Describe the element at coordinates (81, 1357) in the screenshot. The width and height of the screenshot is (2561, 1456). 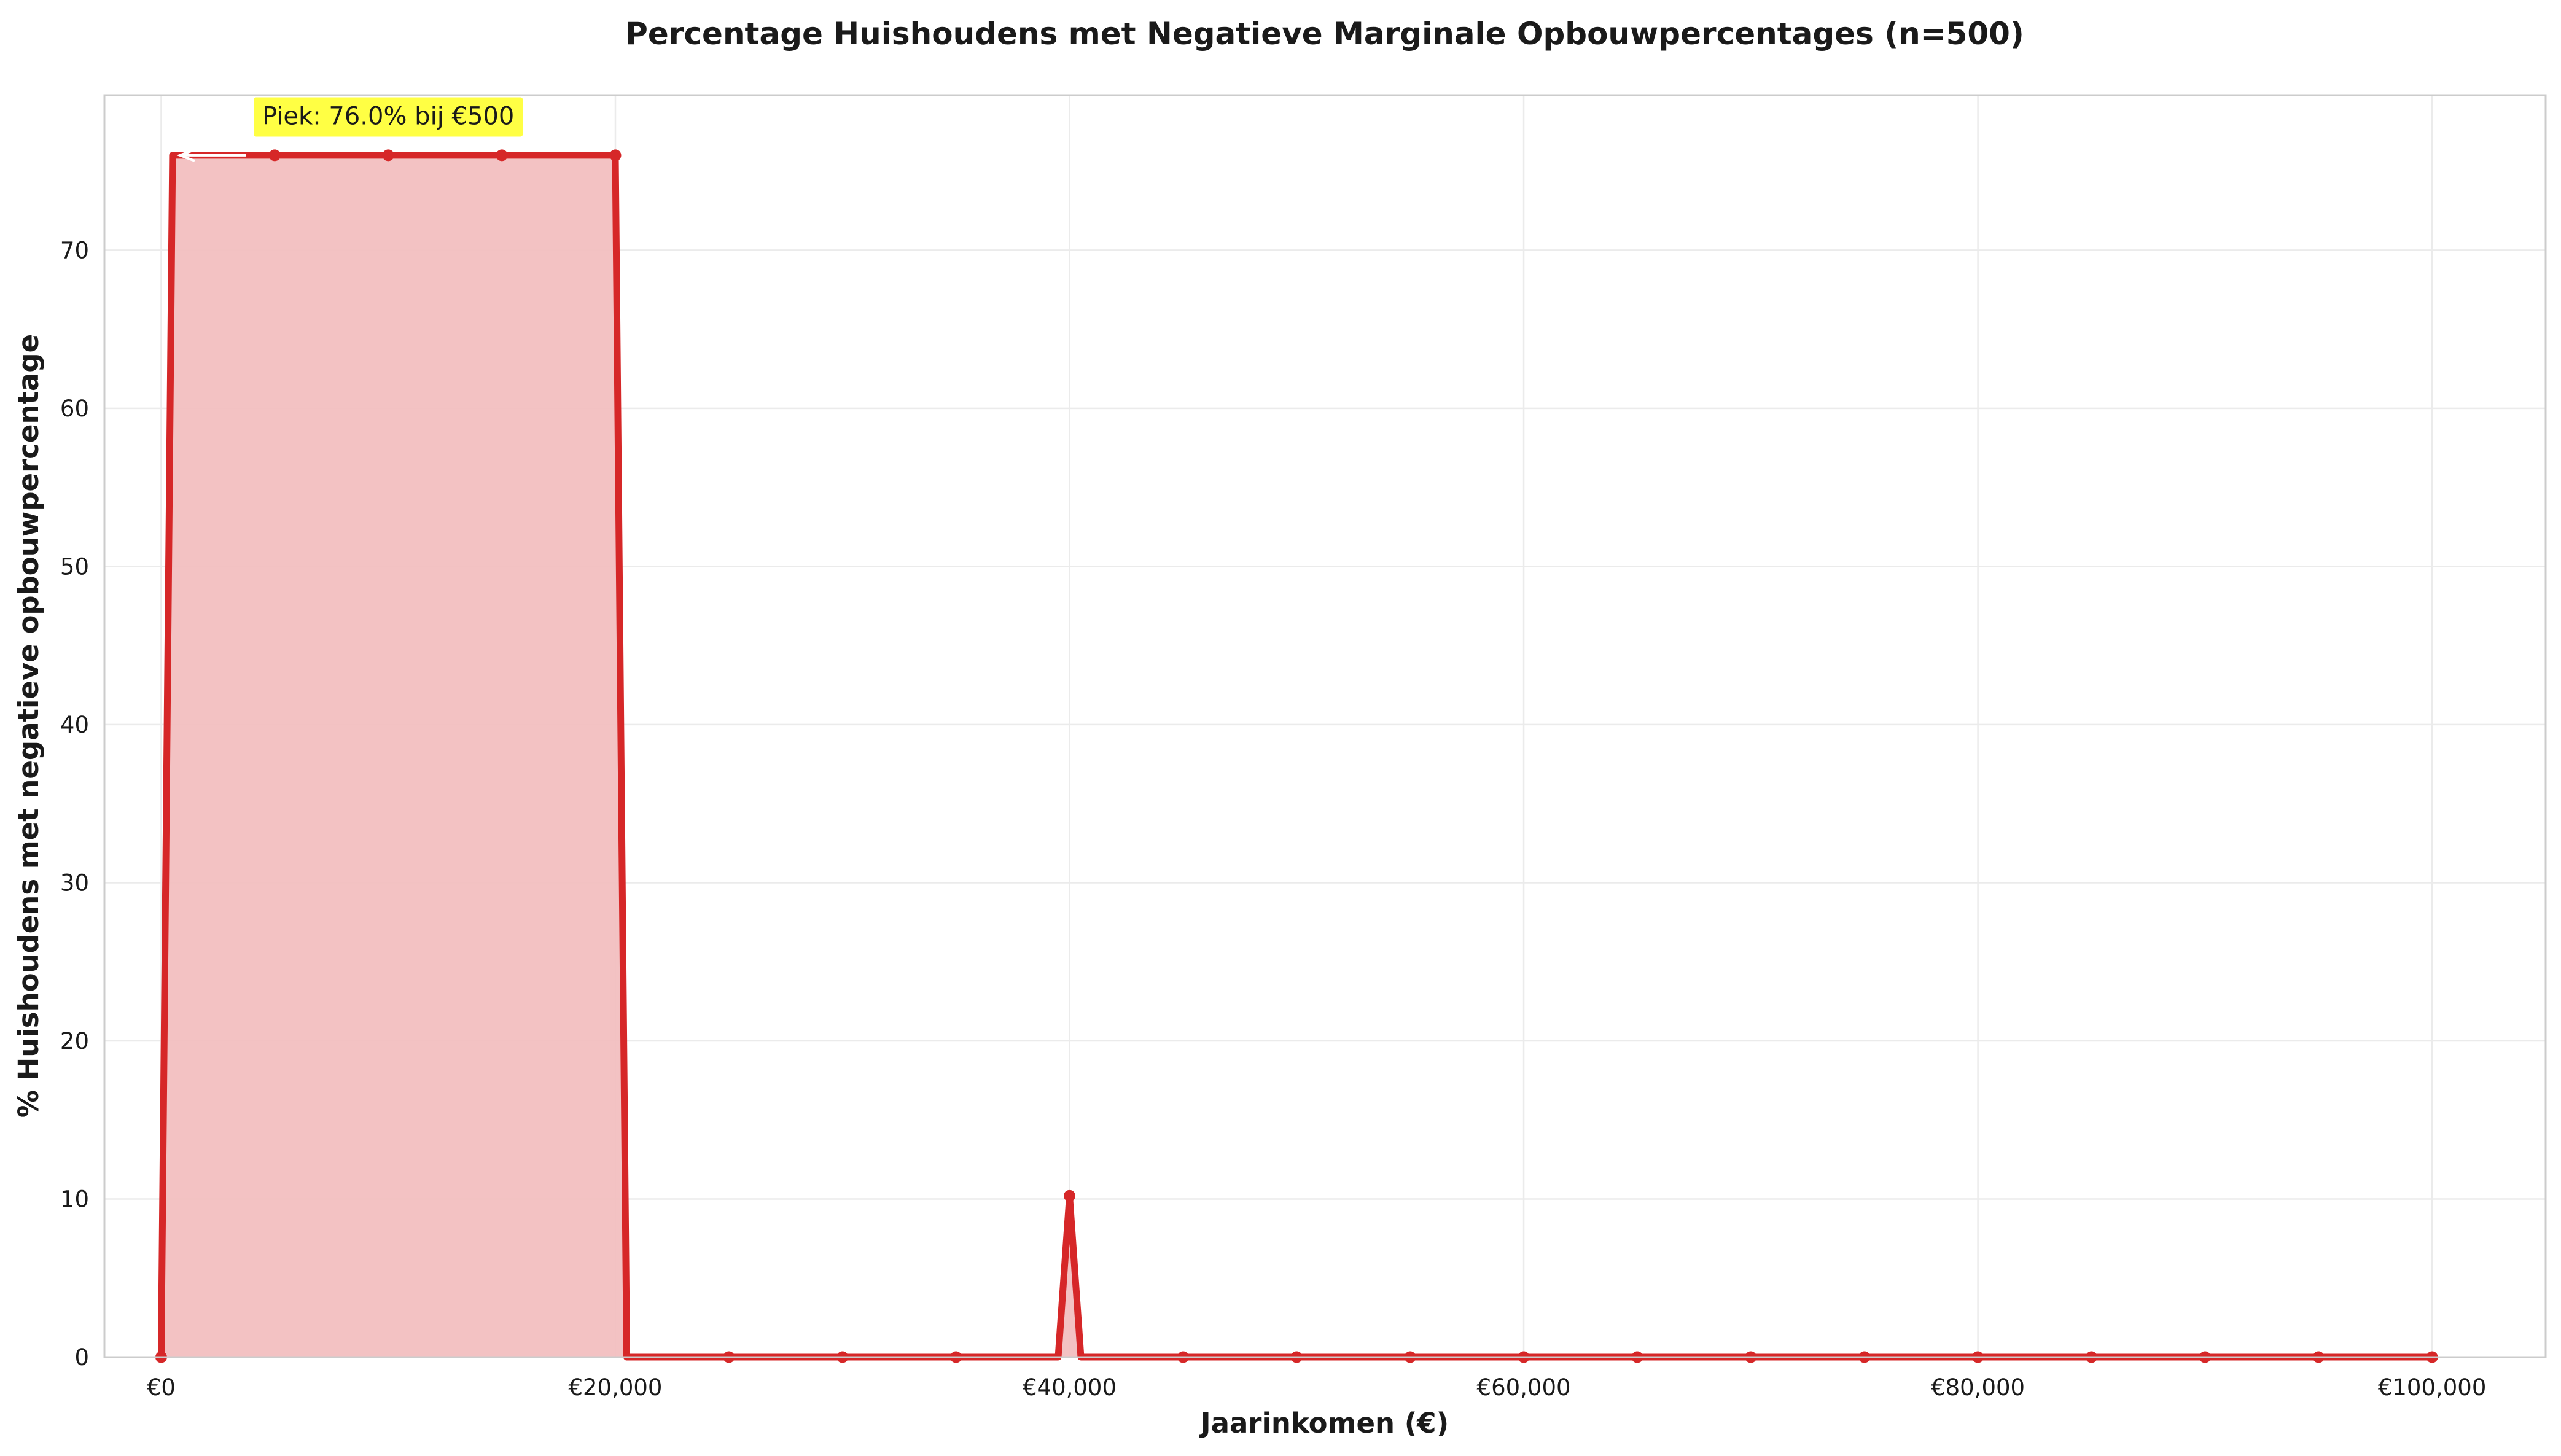
I see `y-tick-label: 0` at that location.